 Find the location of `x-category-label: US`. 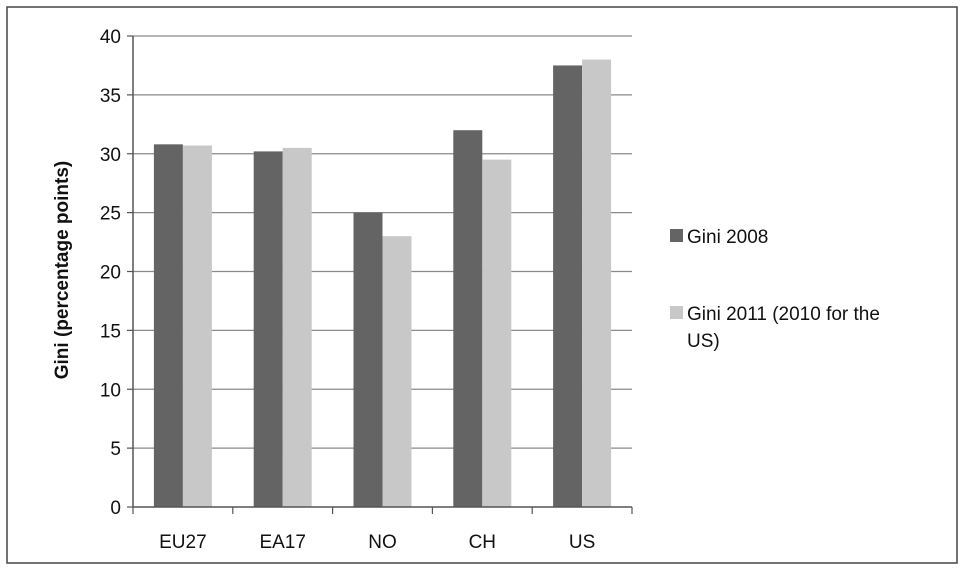

x-category-label: US is located at coordinates (582, 542).